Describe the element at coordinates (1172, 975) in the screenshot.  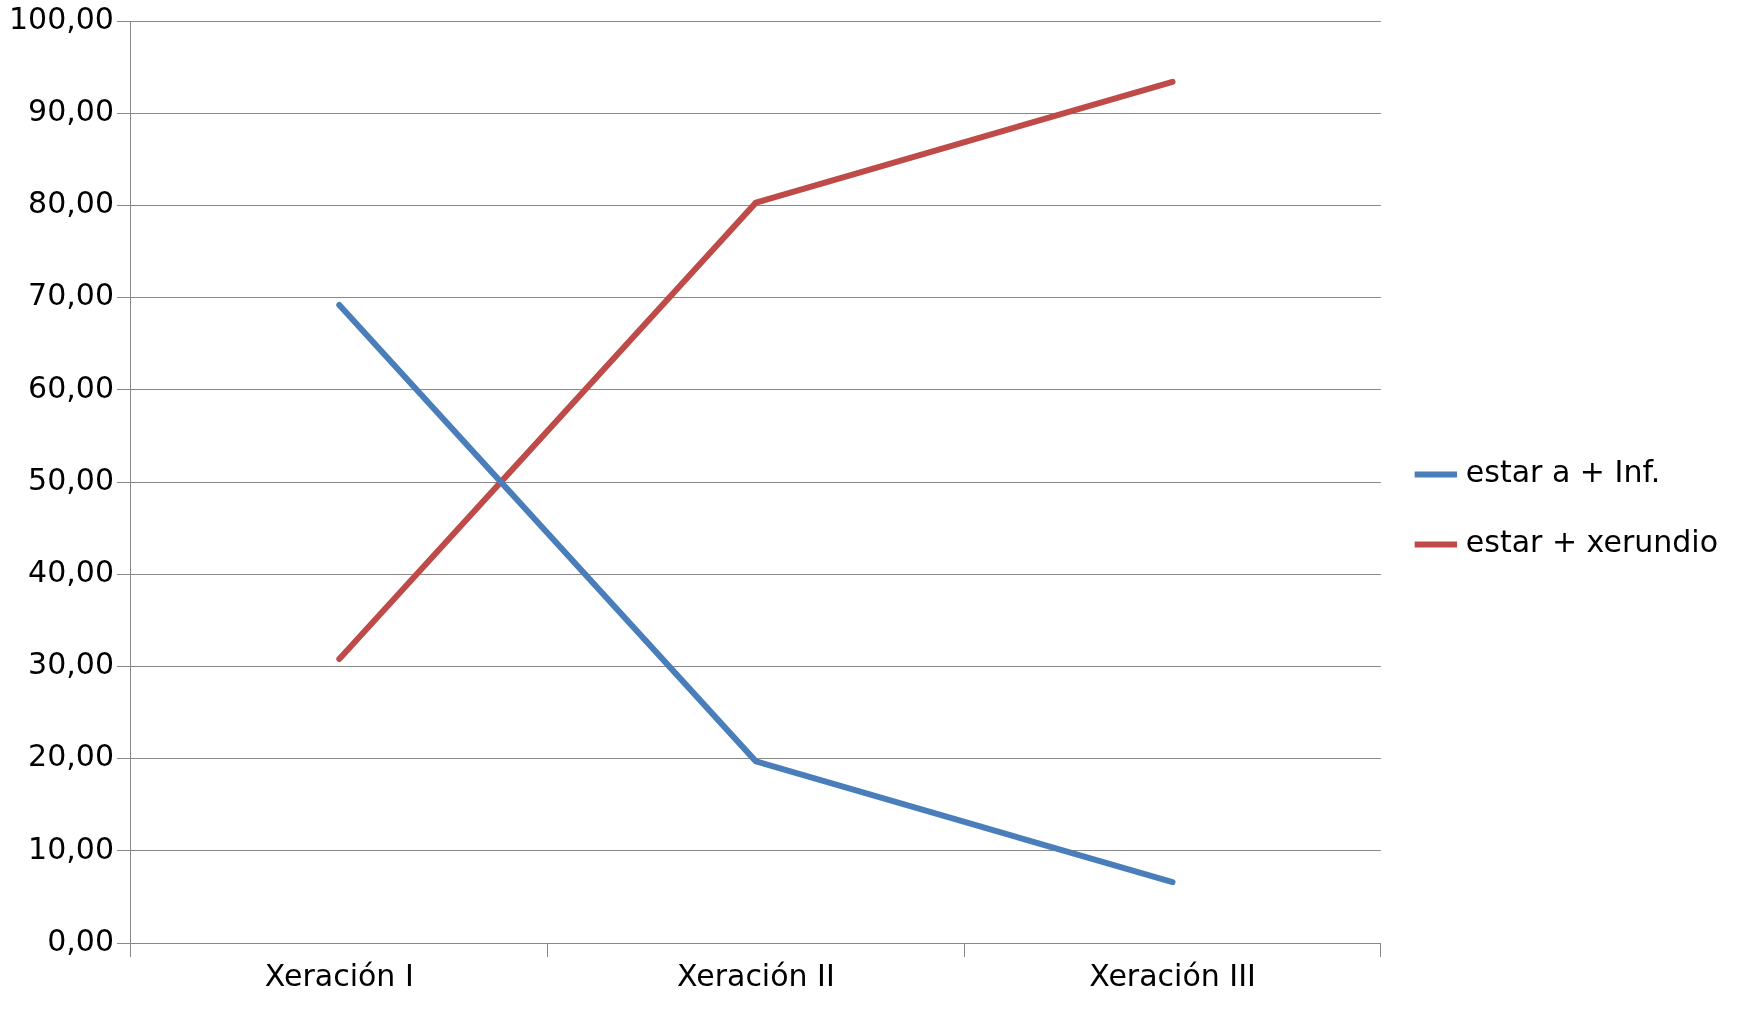
I see `x-tick-label: Xeración III` at that location.